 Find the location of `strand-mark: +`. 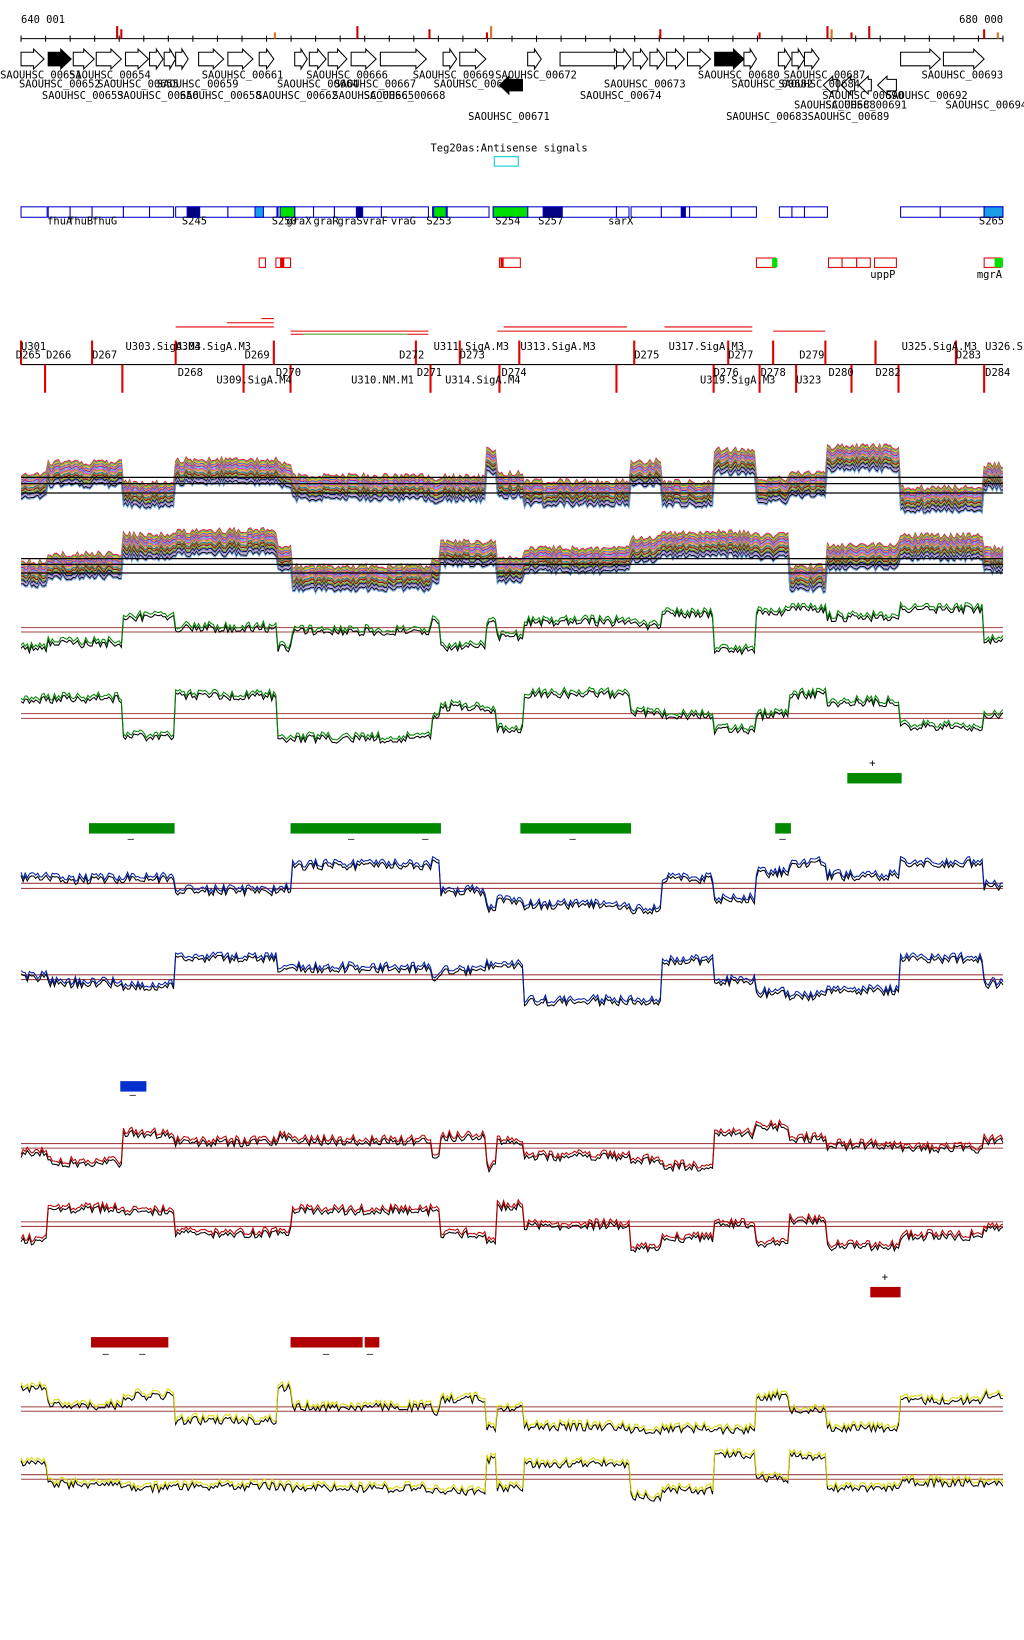

strand-mark: + is located at coordinates (885, 1278).